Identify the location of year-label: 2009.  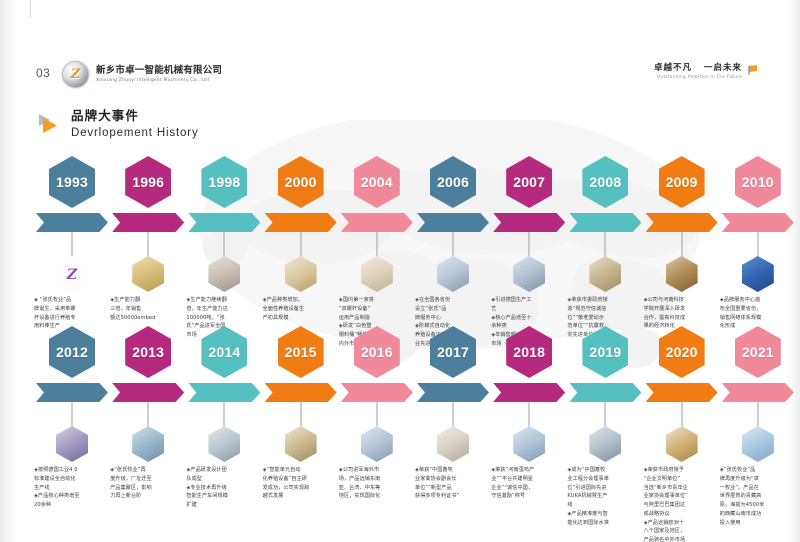
(681, 182).